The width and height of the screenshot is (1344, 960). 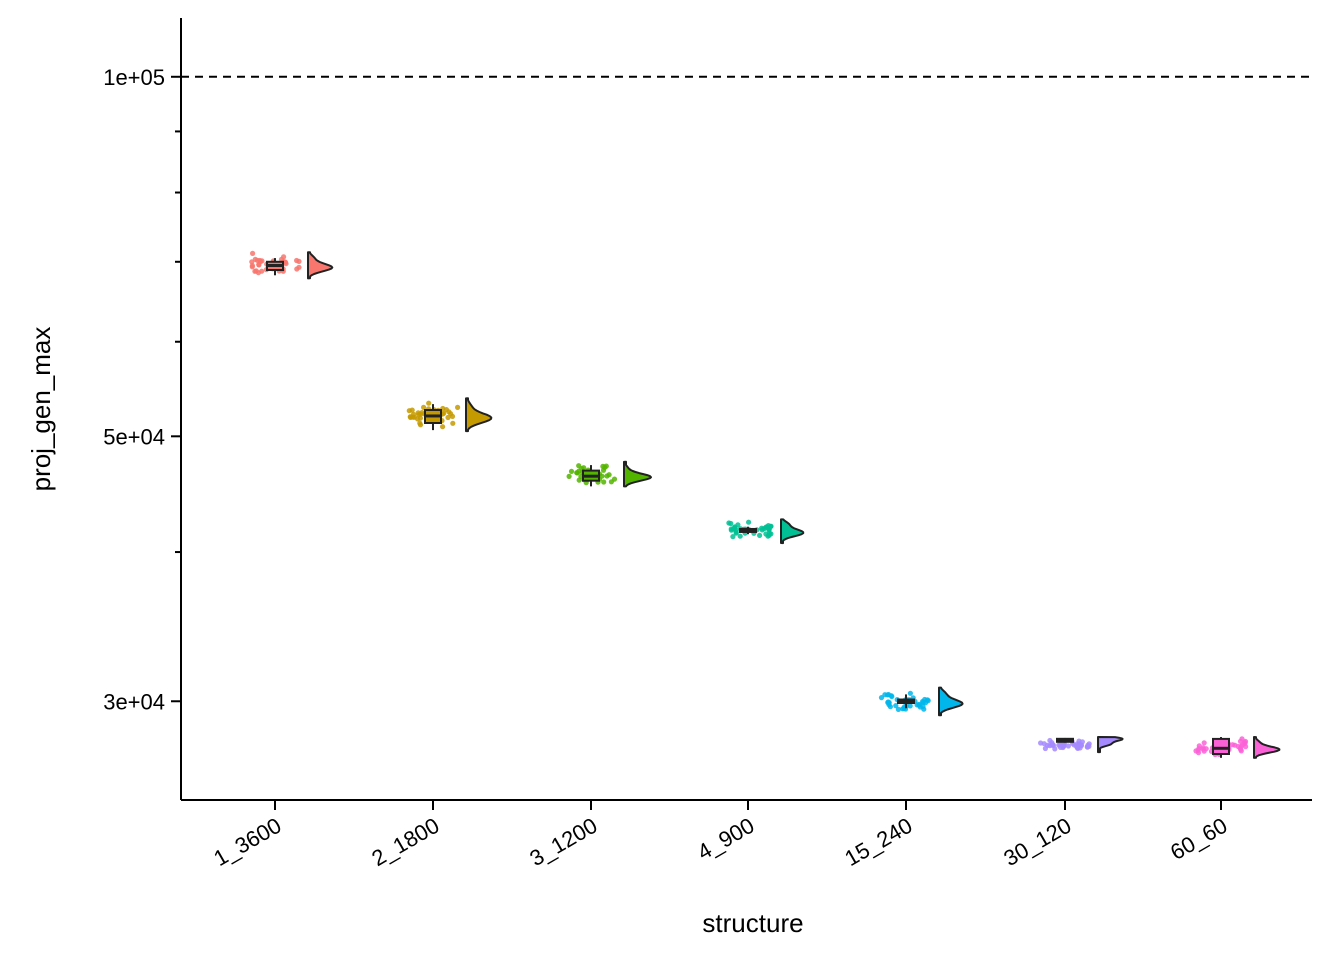 What do you see at coordinates (405, 842) in the screenshot?
I see `x-tick-label: 2_1800` at bounding box center [405, 842].